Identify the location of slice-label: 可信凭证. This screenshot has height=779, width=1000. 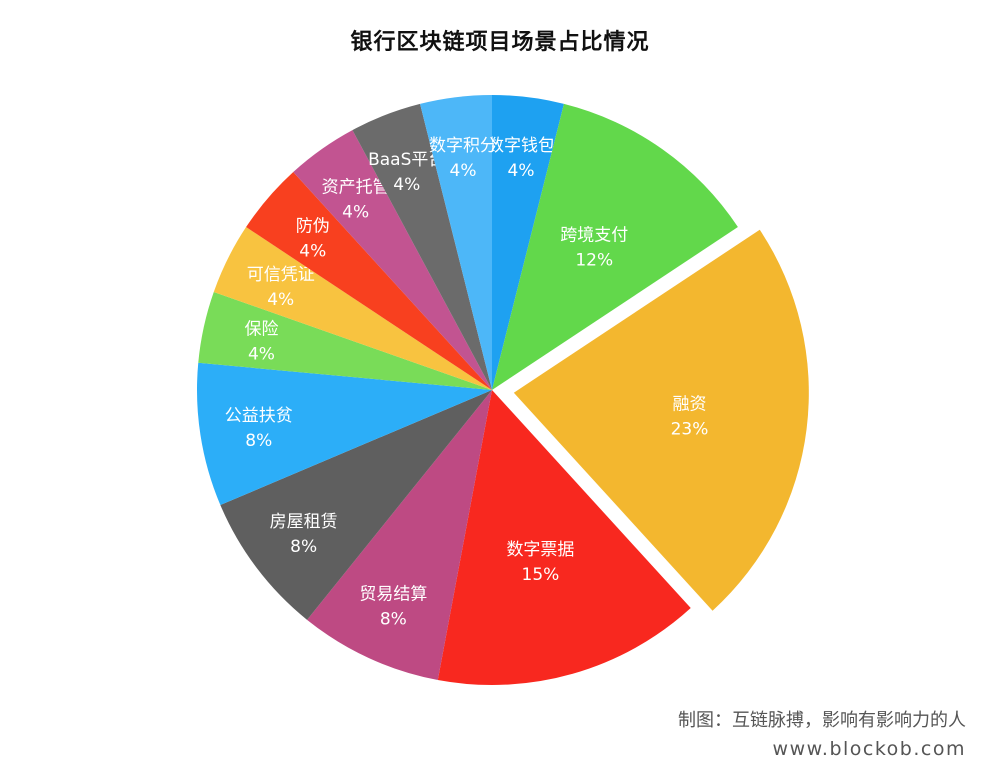
(281, 275).